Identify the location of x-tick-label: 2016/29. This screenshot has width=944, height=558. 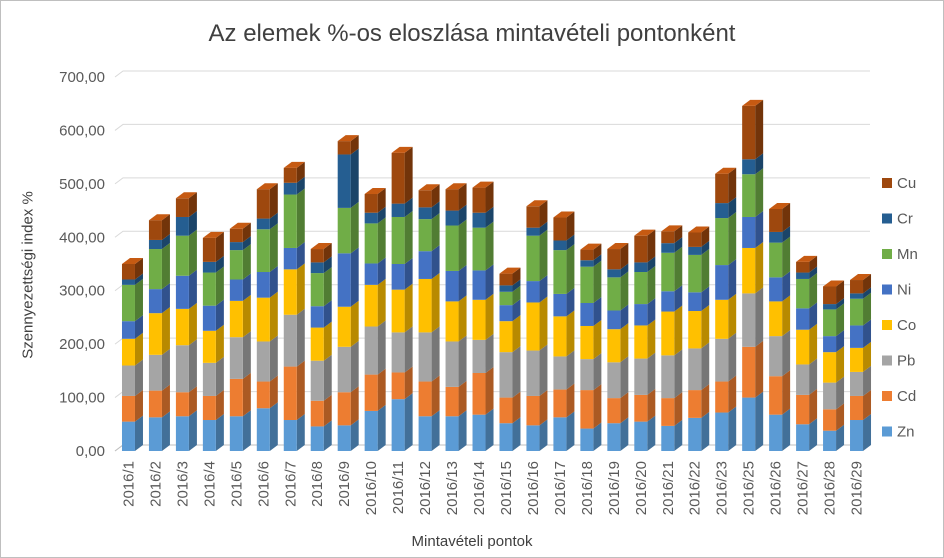
(857, 488).